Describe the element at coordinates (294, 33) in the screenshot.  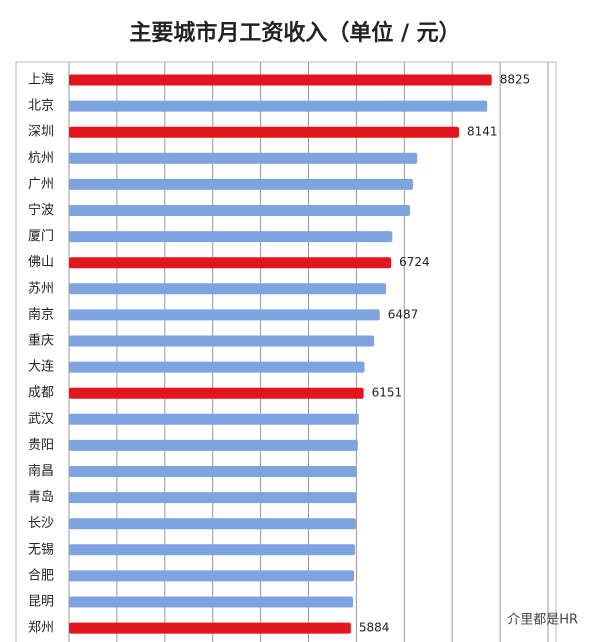
I see `chart-title: 主要城市月工资收入（单位 / 元）` at that location.